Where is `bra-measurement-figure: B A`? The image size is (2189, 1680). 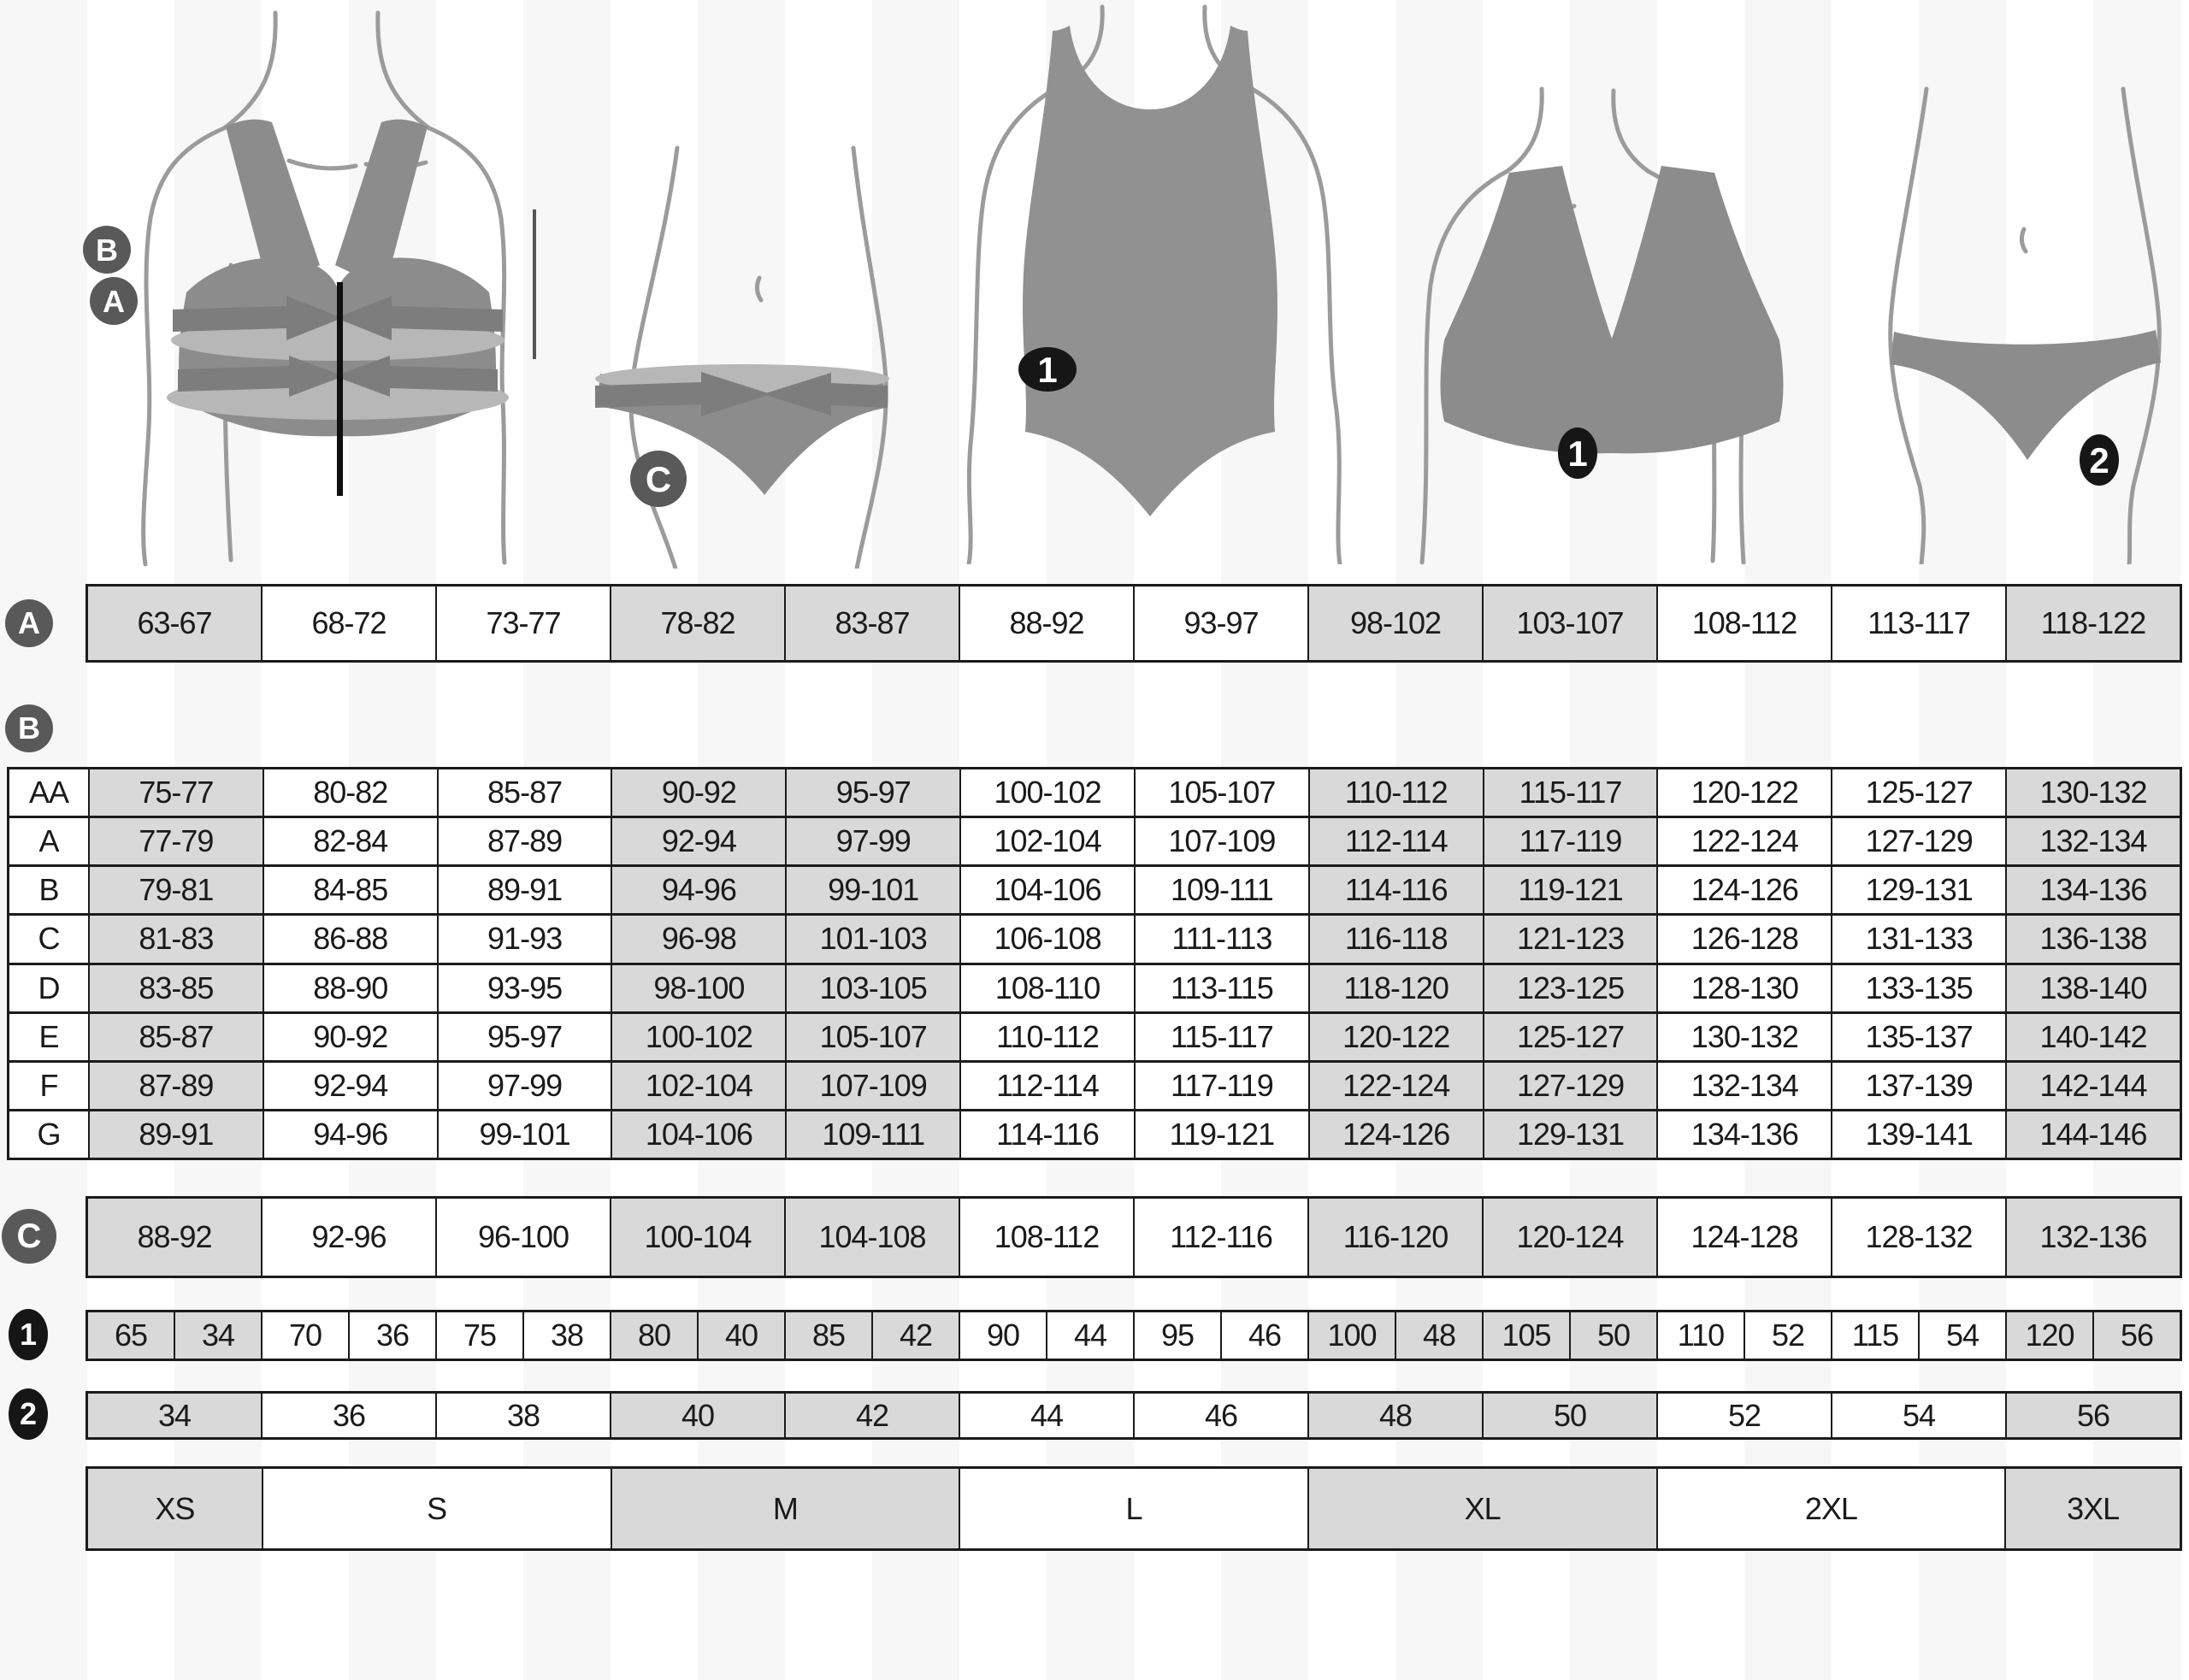 bra-measurement-figure: B A is located at coordinates (309, 288).